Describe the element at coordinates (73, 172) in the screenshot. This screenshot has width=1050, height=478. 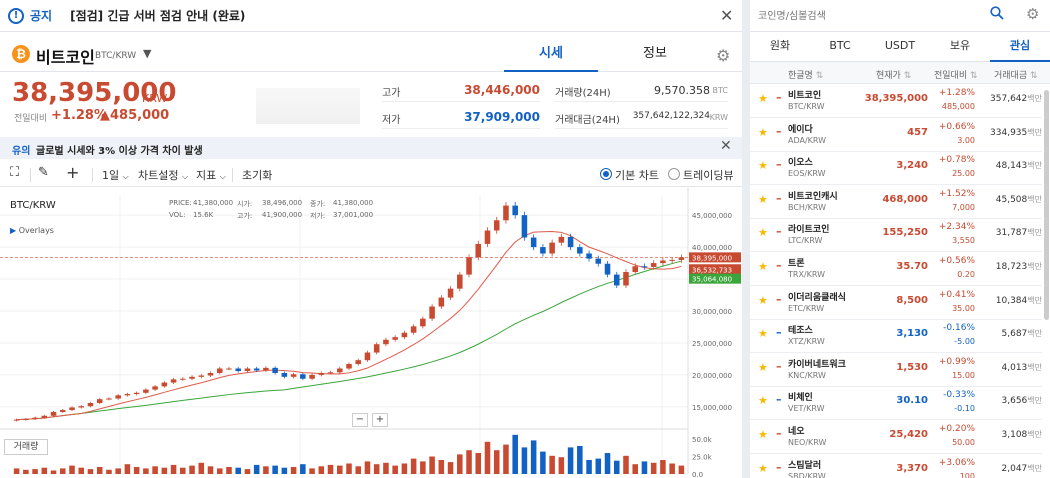
I see `crosshair-icon: +` at that location.